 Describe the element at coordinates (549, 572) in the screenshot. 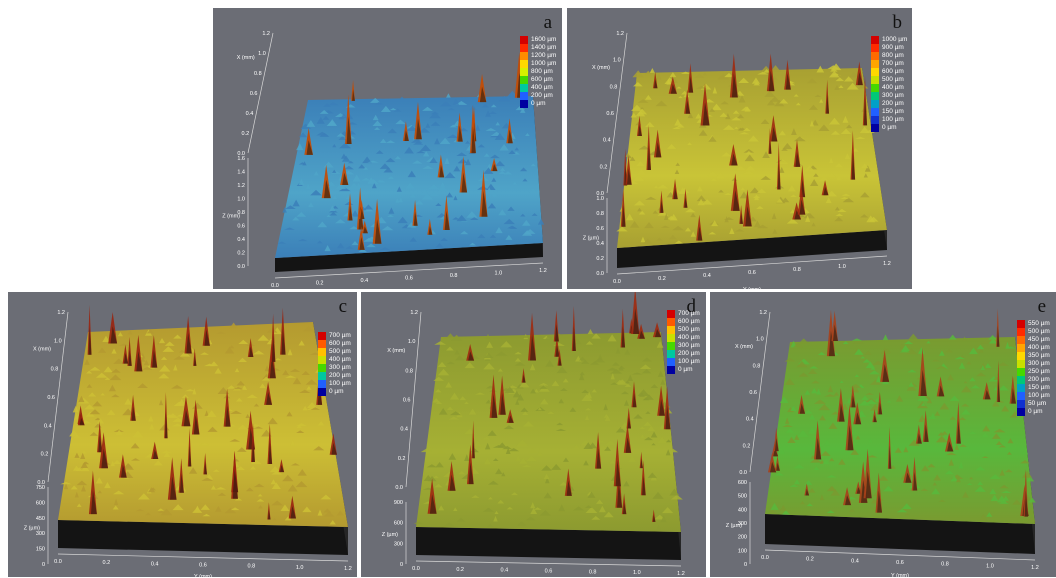

I see `y-tick-label: 0.6` at that location.